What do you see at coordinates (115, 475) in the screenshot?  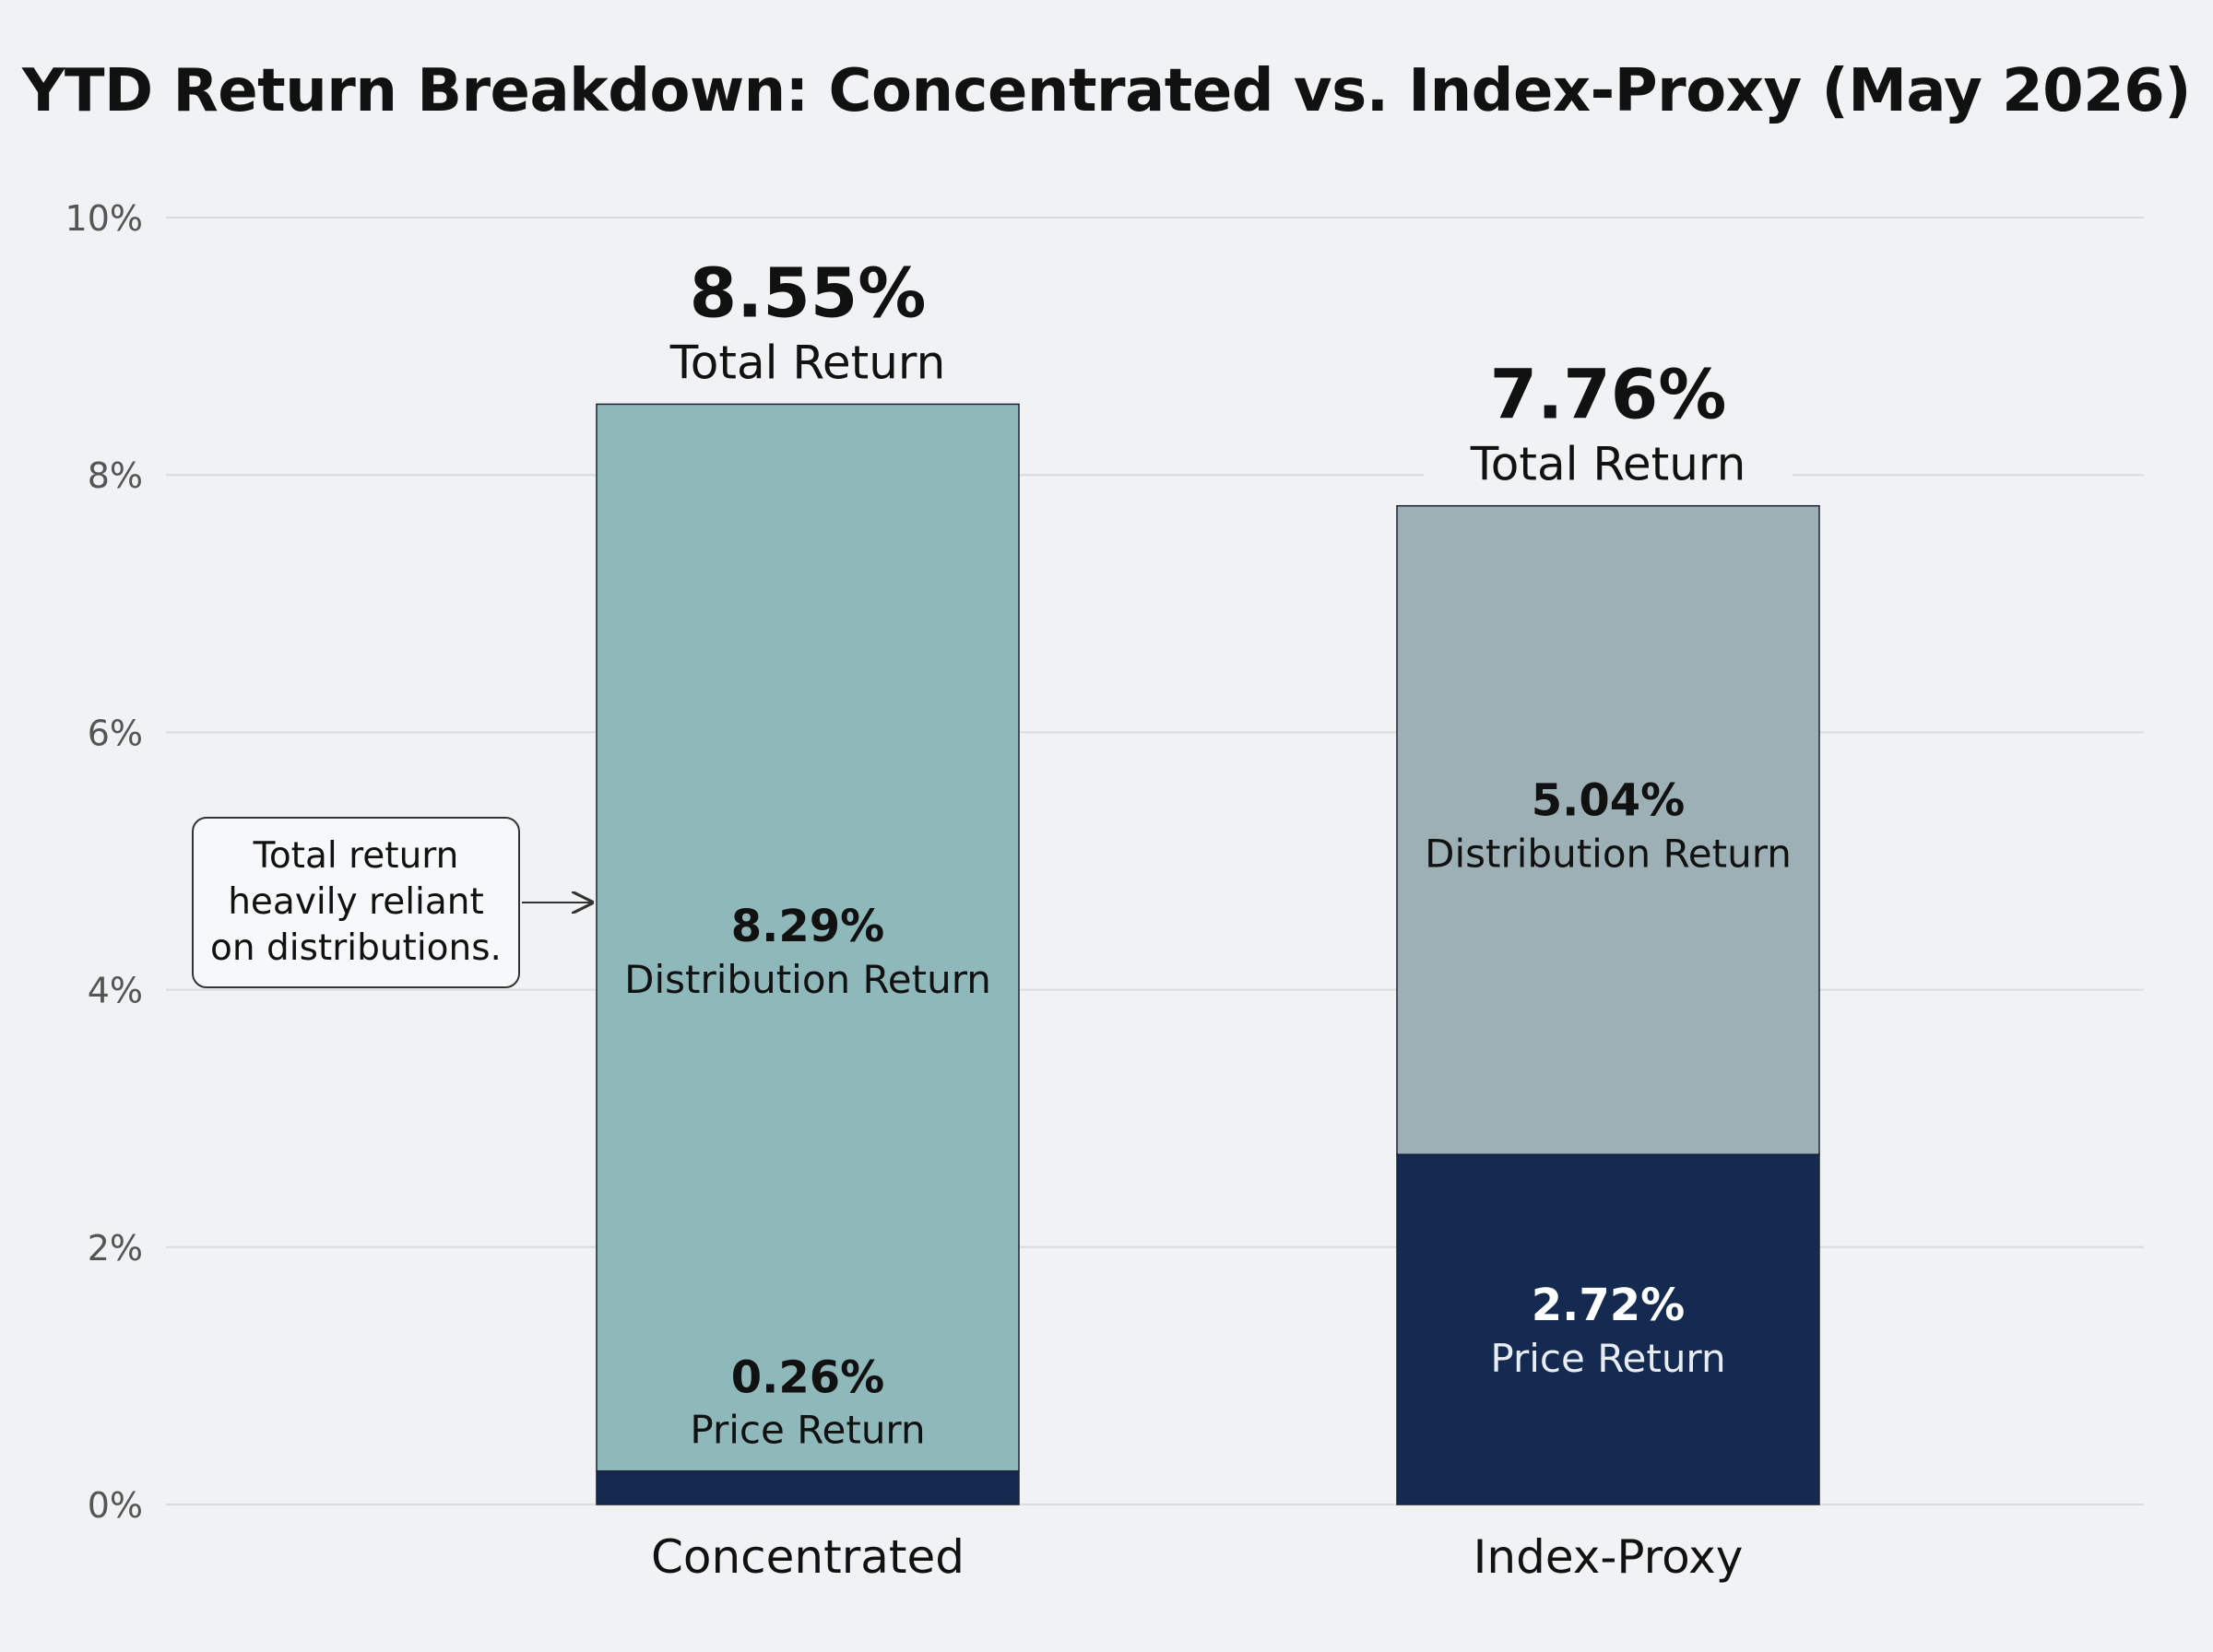 I see `y-tick-label: 8%` at bounding box center [115, 475].